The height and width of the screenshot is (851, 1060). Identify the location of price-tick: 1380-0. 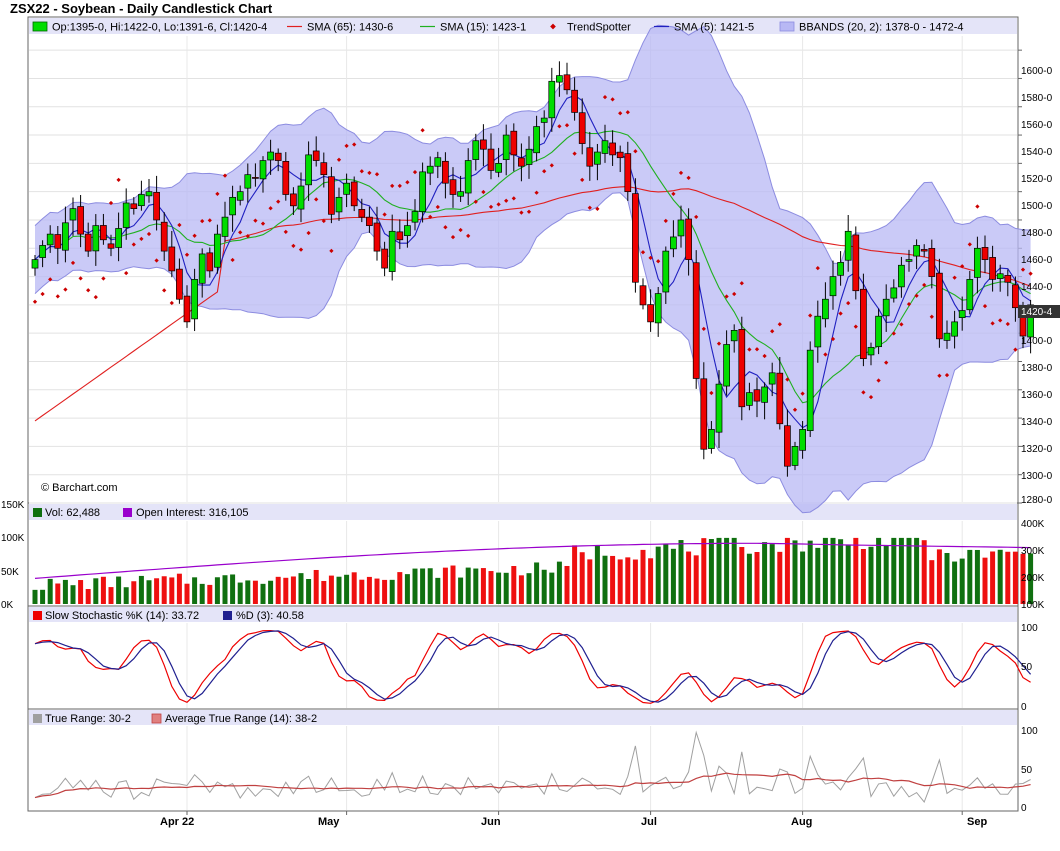
(1037, 368).